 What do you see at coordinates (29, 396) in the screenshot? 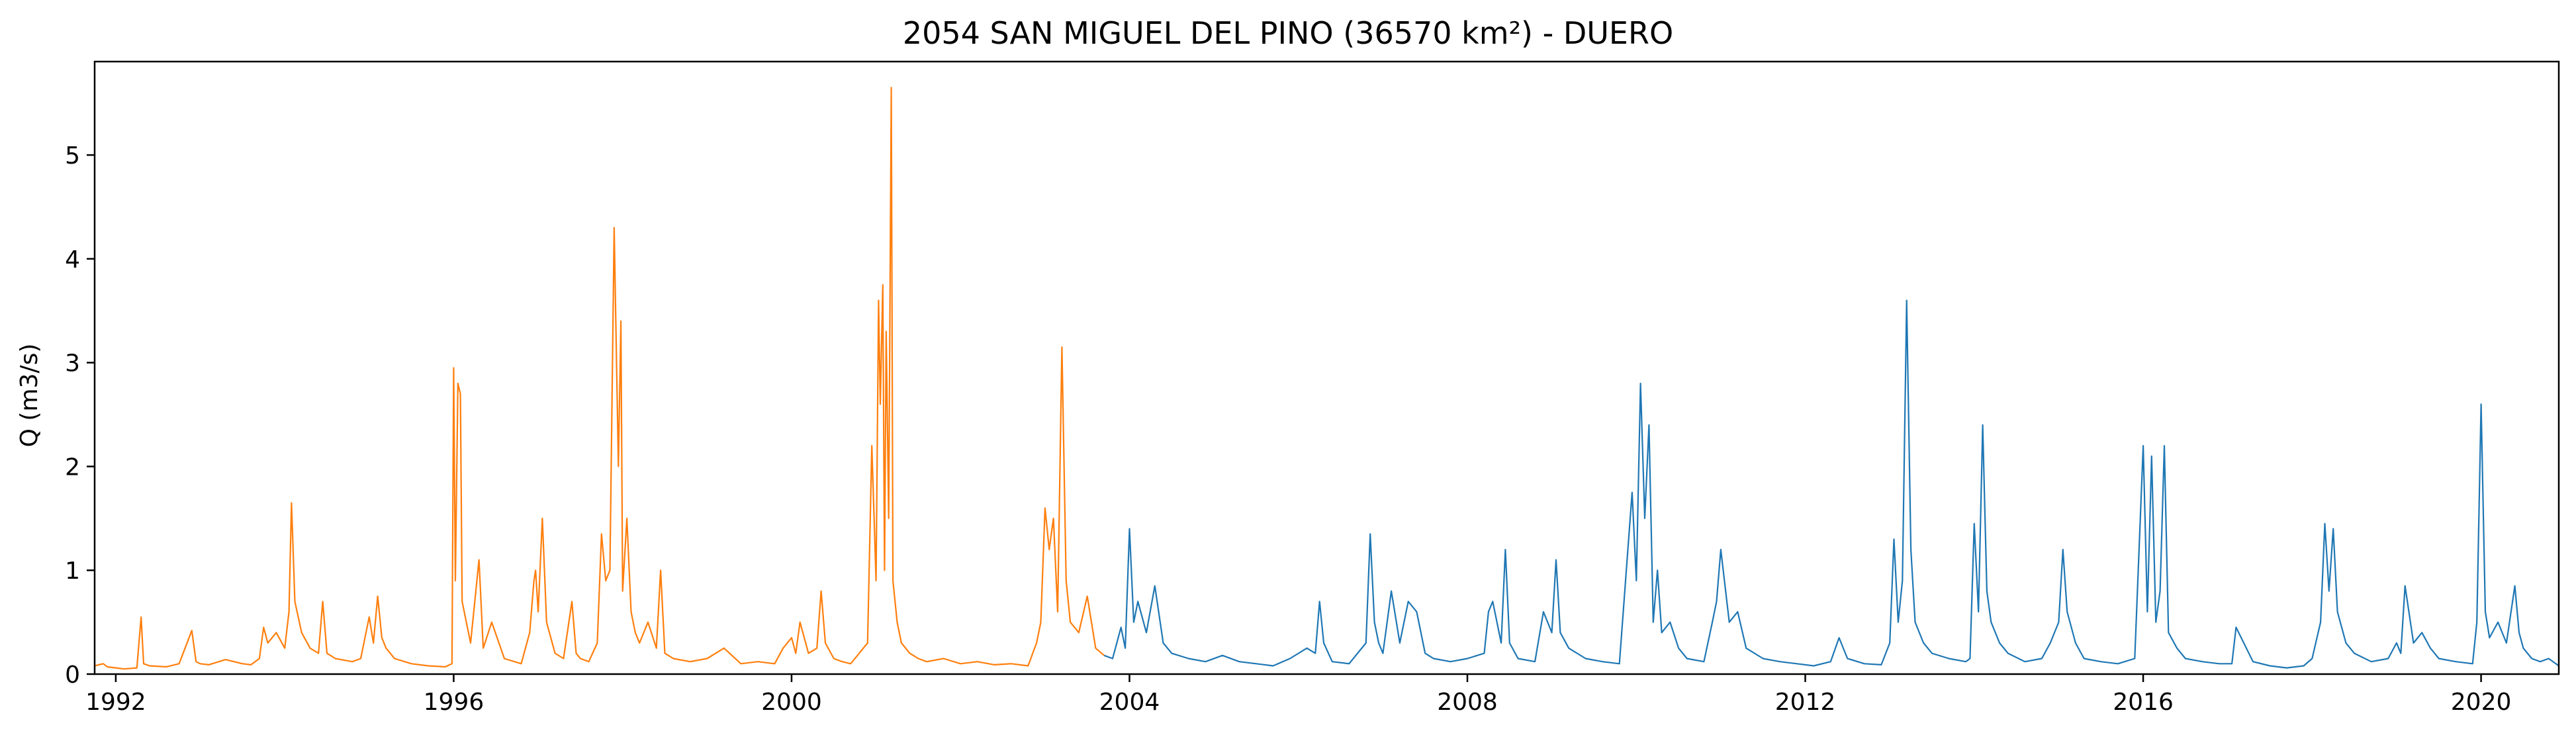
I see `y-axis-label: Q (m3/s)` at bounding box center [29, 396].